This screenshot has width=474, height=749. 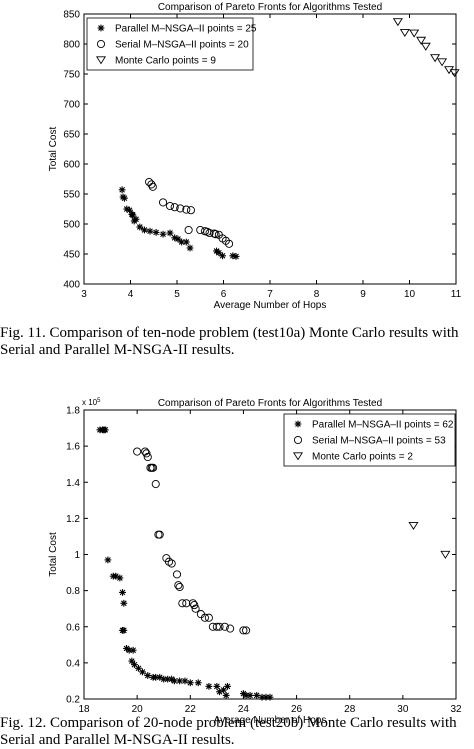 I want to click on legend-label: Parallel M–NSGA–II points = 25, so click(x=186, y=29).